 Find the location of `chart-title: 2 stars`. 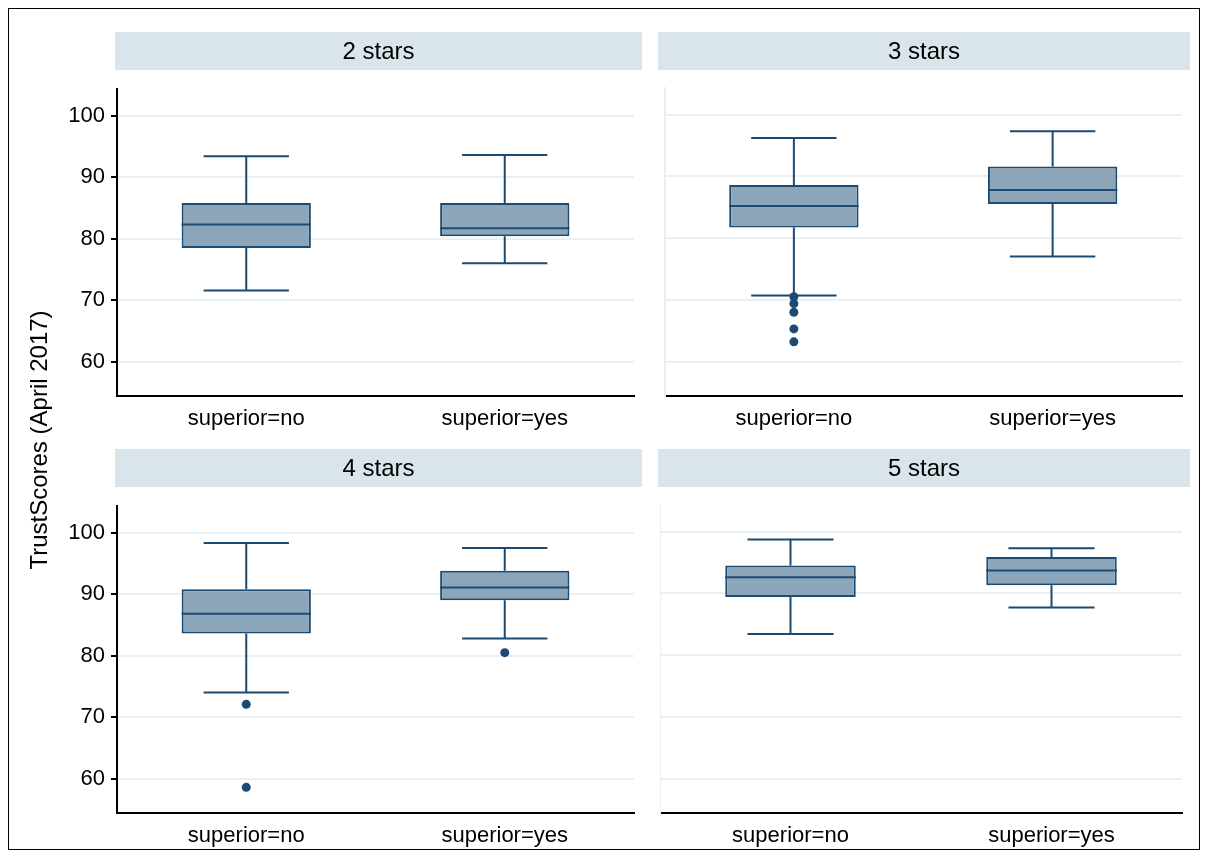

chart-title: 2 stars is located at coordinates (378, 51).